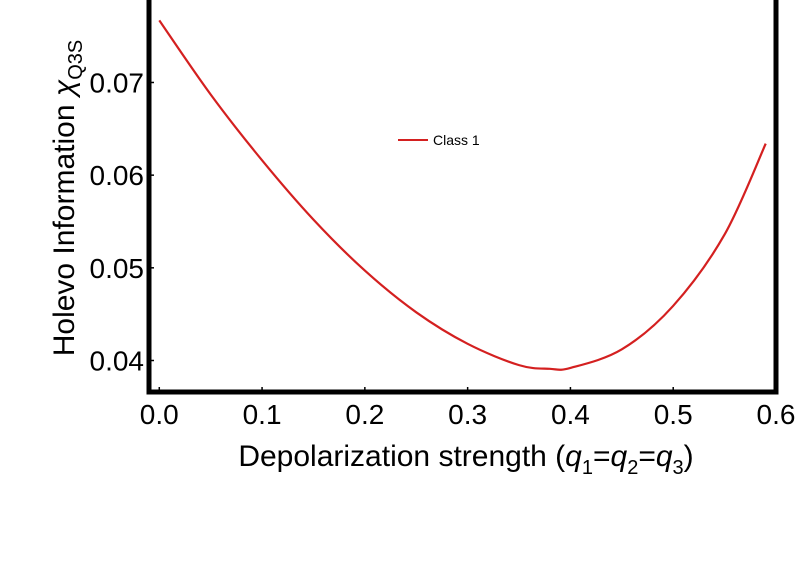 The height and width of the screenshot is (561, 800). What do you see at coordinates (117, 82) in the screenshot?
I see `y-tick-label: 0.07` at bounding box center [117, 82].